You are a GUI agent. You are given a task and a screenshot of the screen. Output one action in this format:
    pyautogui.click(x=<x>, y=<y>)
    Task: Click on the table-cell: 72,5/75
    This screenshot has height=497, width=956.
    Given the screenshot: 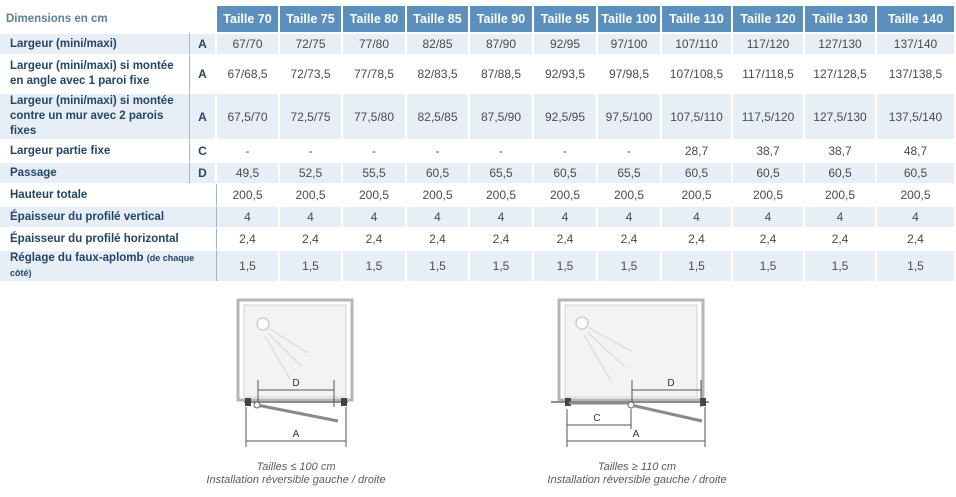 What is the action you would take?
    pyautogui.click(x=311, y=115)
    